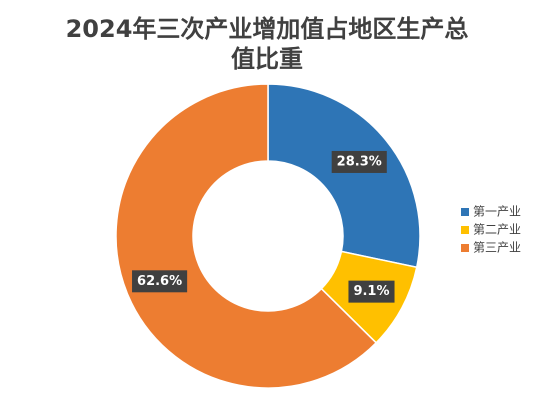 This screenshot has width=534, height=400. Describe the element at coordinates (497, 230) in the screenshot. I see `legend-label: 第二产业` at that location.